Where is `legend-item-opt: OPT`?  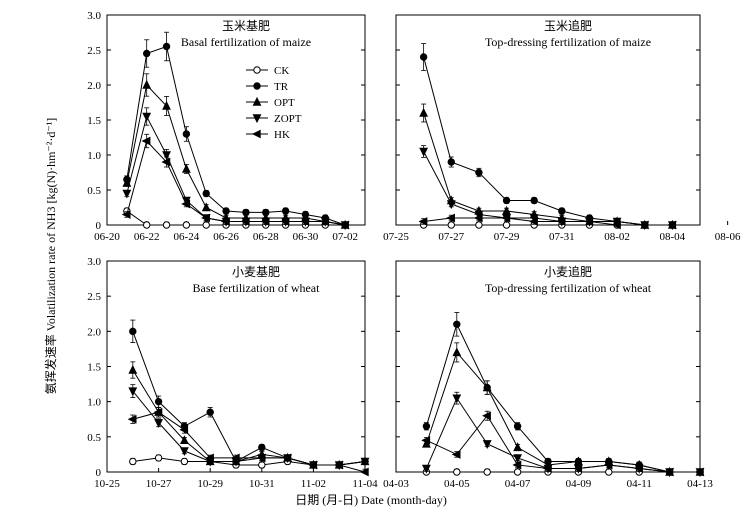
legend-item-opt: OPT is located at coordinates (270, 102).